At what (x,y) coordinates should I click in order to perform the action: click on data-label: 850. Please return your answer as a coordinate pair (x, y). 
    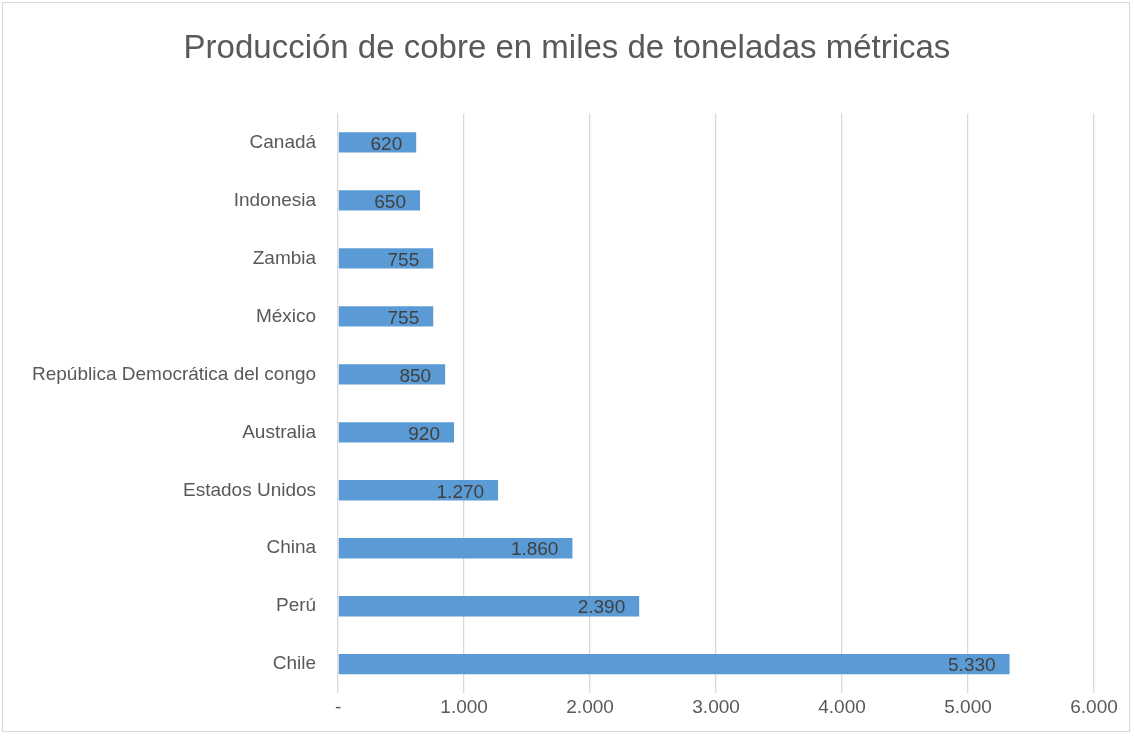
    Looking at the image, I should click on (415, 375).